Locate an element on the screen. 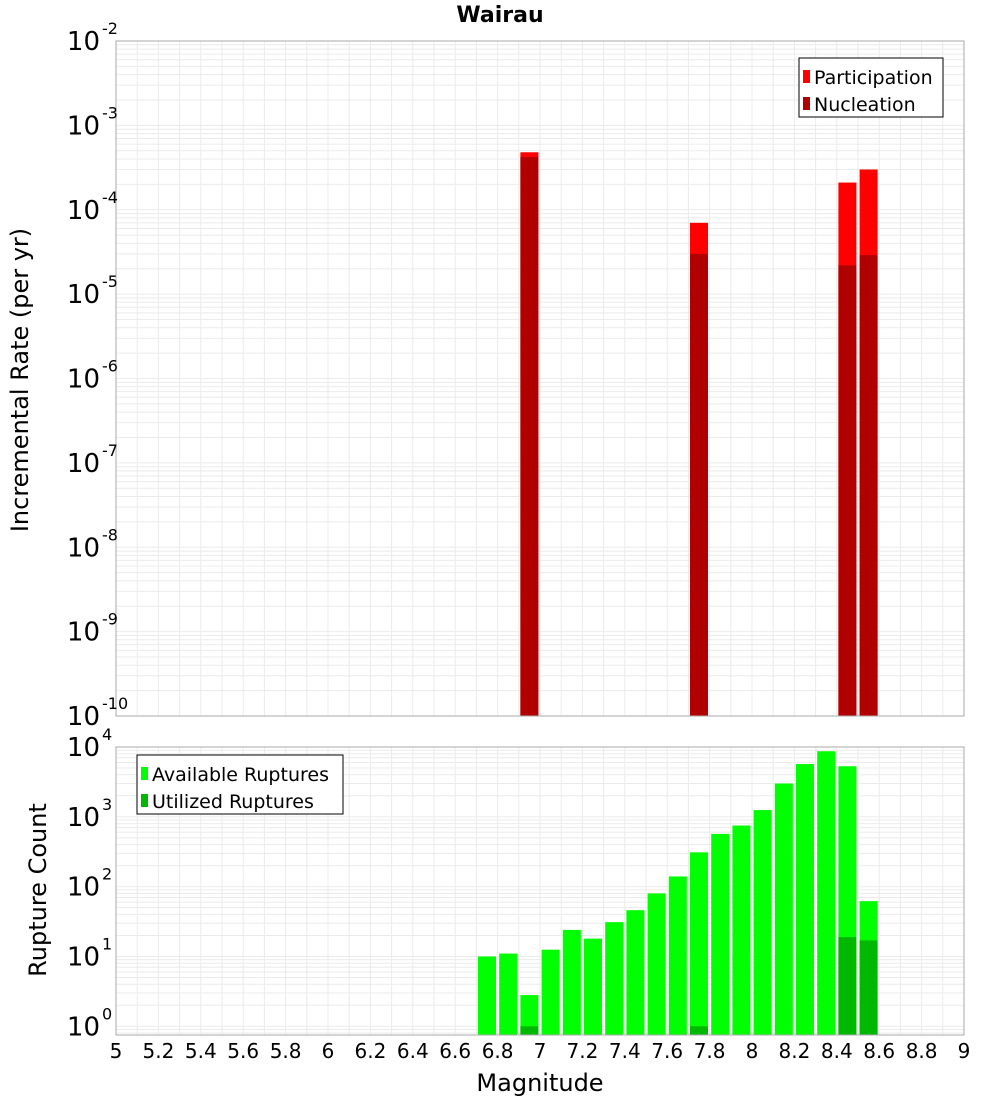 The image size is (1000, 1100). y-tick-exponent: -9 is located at coordinates (110, 619).